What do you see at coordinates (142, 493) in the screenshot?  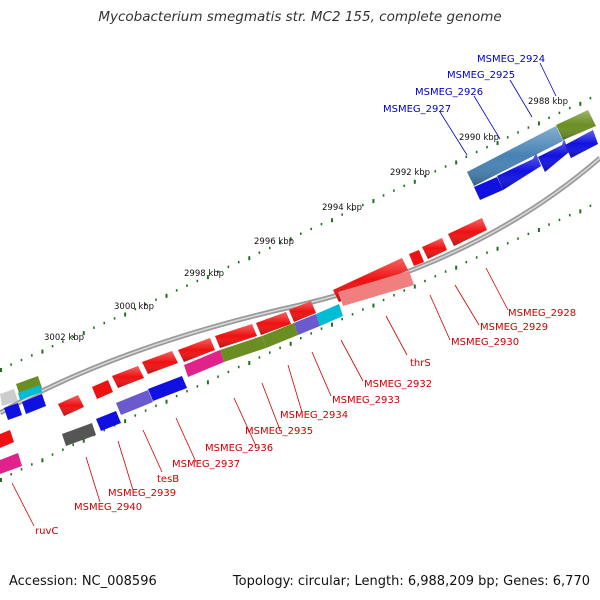 I see `gene-label-MSMEG-2939: MSMEG_2939` at bounding box center [142, 493].